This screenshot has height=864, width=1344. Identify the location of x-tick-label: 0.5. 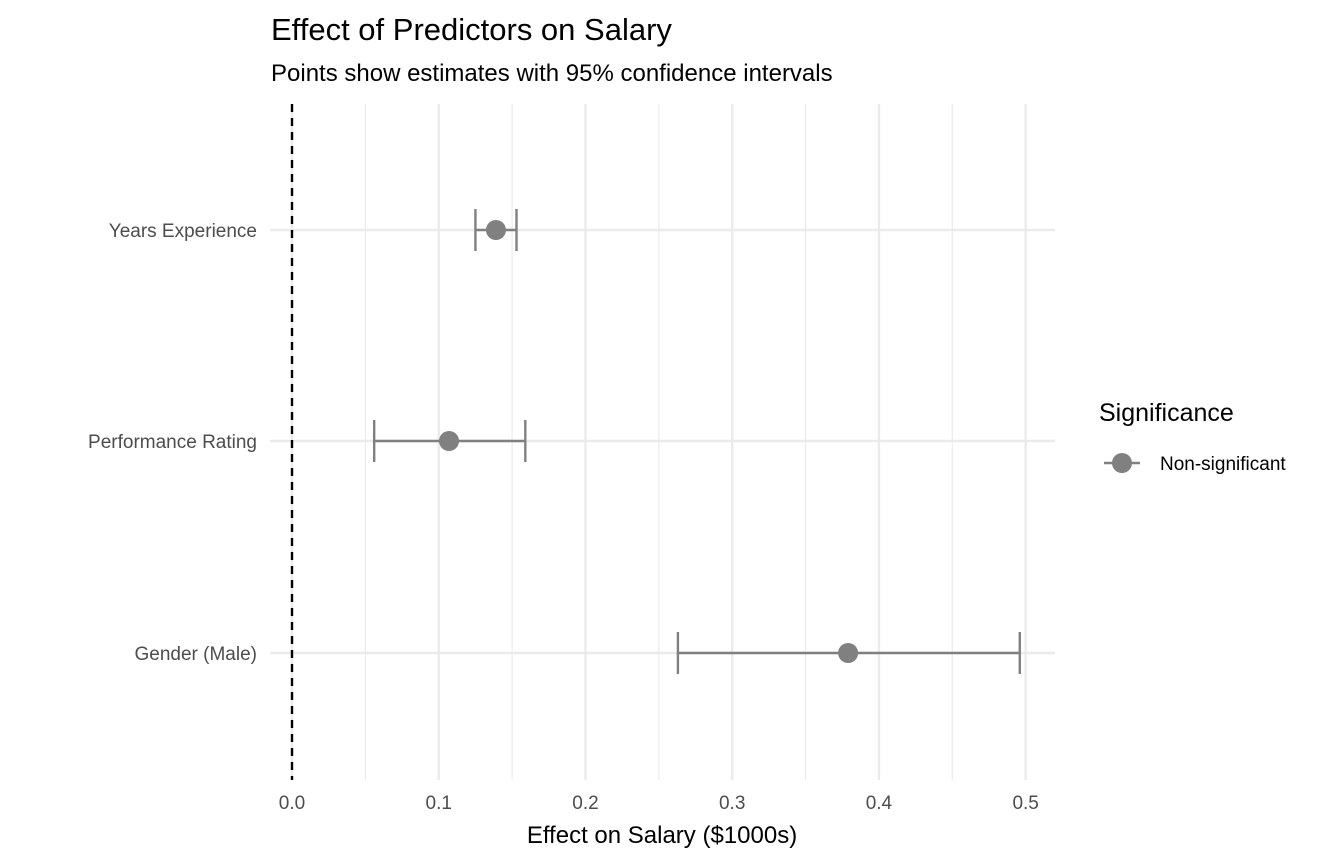
(1025, 803).